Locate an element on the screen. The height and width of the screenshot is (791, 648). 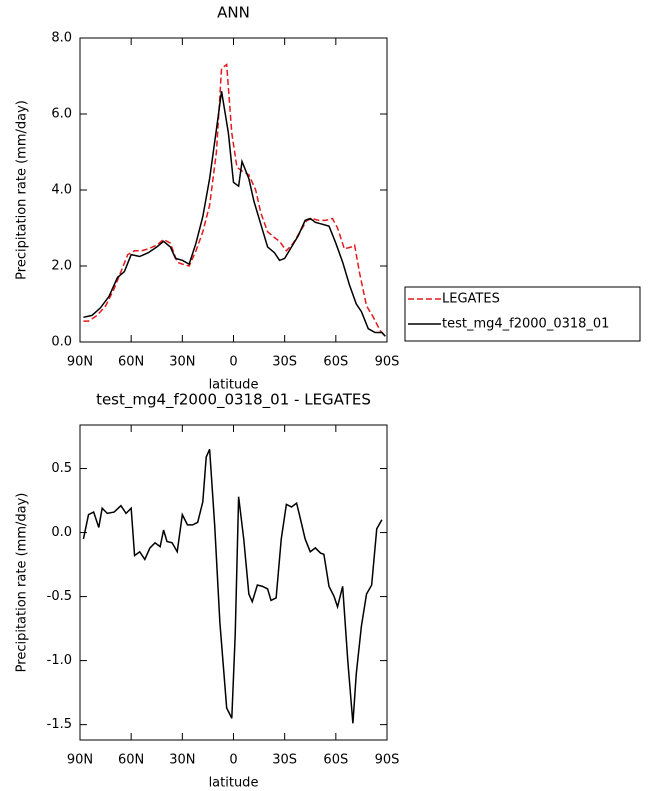
y-tick-label: 4.0 is located at coordinates (61, 190).